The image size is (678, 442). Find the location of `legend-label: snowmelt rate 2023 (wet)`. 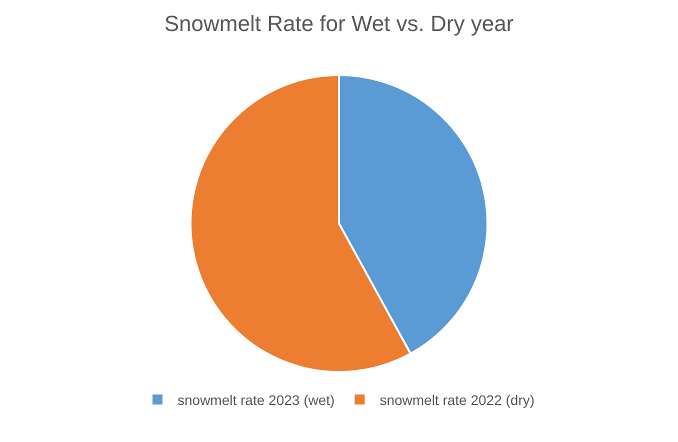

legend-label: snowmelt rate 2023 (wet) is located at coordinates (256, 400).